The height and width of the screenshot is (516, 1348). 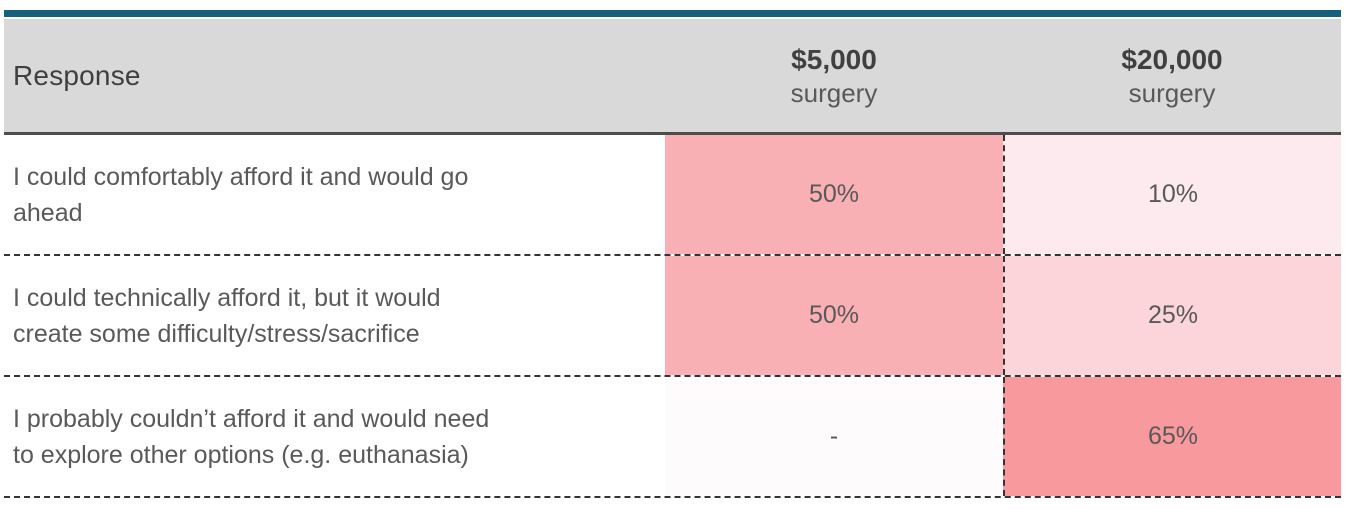 I want to click on row-label-line: ahead, so click(x=48, y=212).